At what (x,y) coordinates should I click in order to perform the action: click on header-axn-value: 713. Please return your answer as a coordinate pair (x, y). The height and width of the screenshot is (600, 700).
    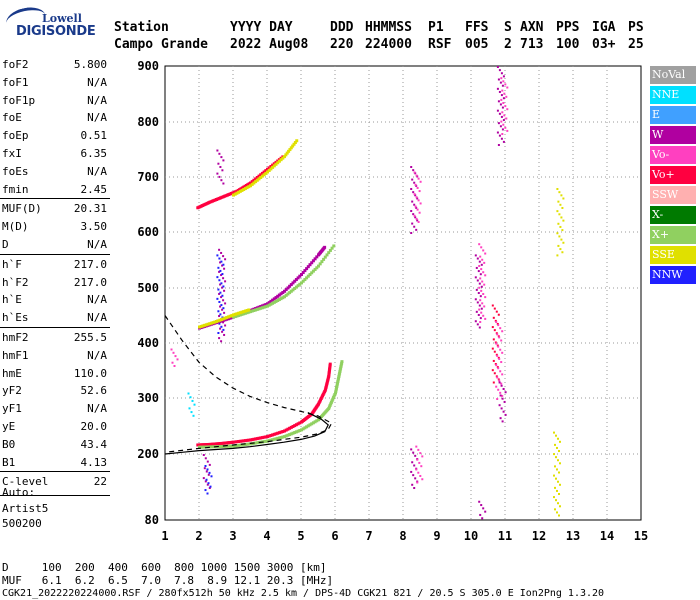
    Looking at the image, I should click on (532, 44).